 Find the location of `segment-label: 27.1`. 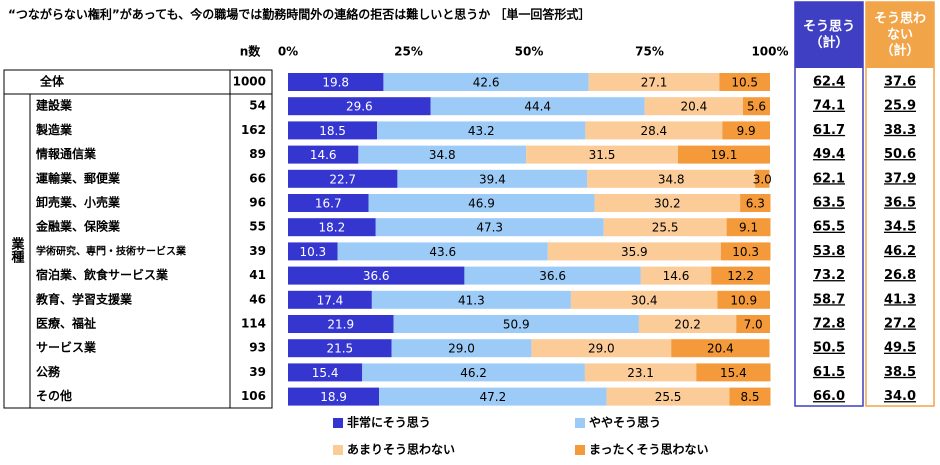

segment-label: 27.1 is located at coordinates (654, 83).